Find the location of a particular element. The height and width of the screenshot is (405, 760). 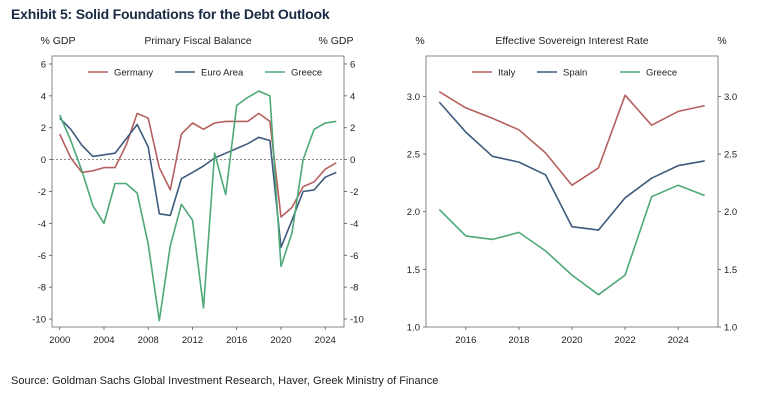

legend-label: Spain is located at coordinates (575, 73).